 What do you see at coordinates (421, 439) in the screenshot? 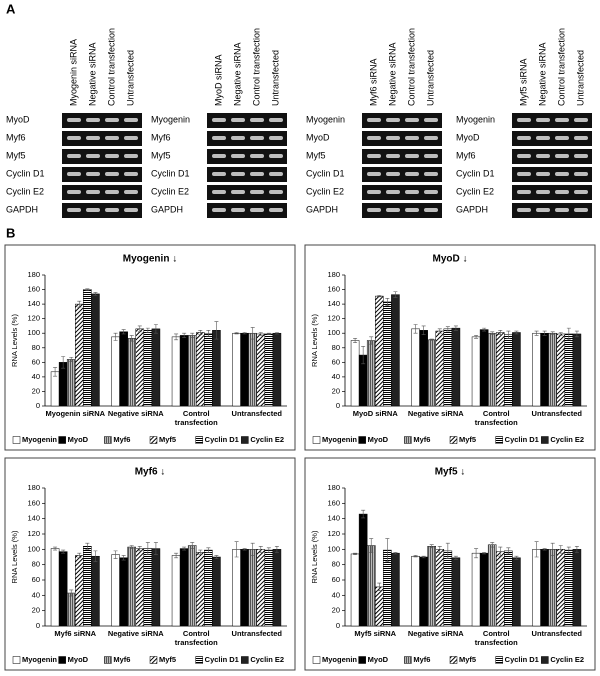
I see `legend-label: Myf6` at bounding box center [421, 439].